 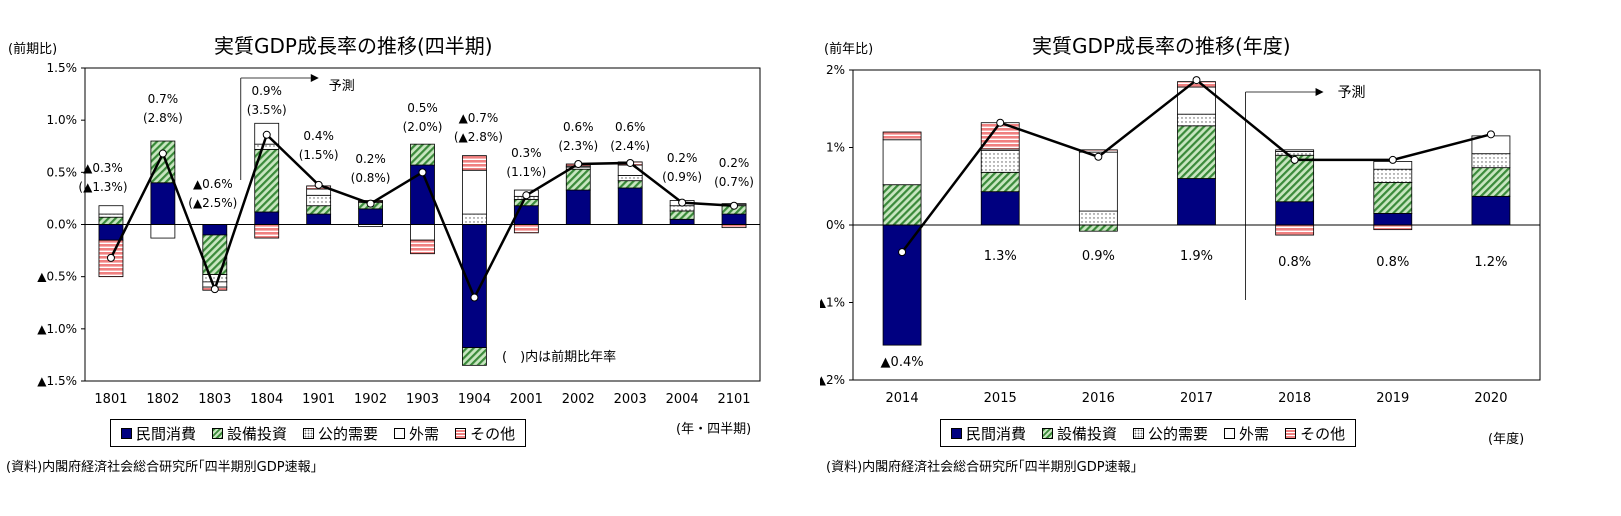 What do you see at coordinates (1294, 398) in the screenshot?
I see `x-tick-label: 2018` at bounding box center [1294, 398].